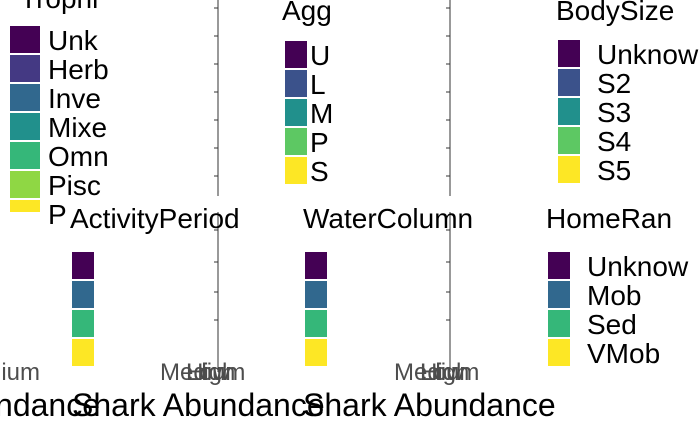 This screenshot has width=700, height=432. I want to click on legend-label: S5, so click(614, 170).